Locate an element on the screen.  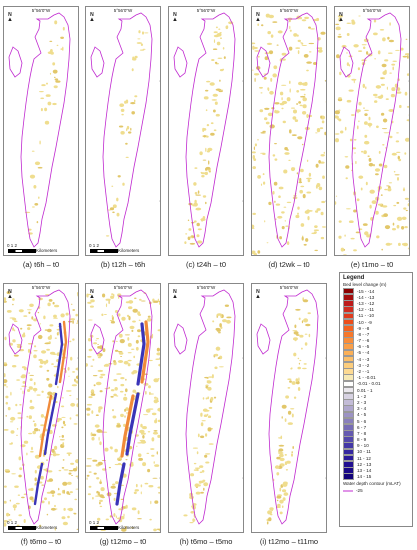
scale-unit: Kilometers is located at coordinates (129, 250).